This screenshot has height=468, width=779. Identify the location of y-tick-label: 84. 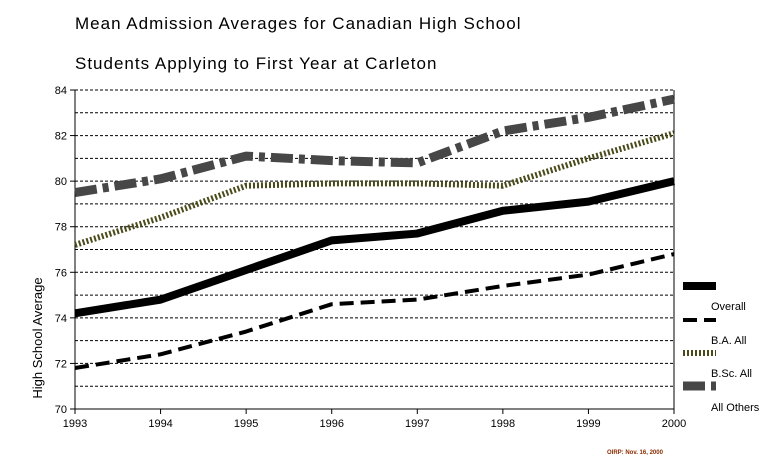
(61, 91).